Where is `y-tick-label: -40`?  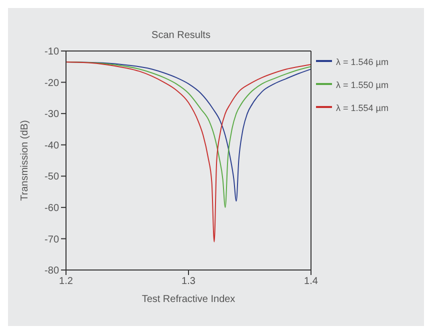
y-tick-label: -40 is located at coordinates (52, 146).